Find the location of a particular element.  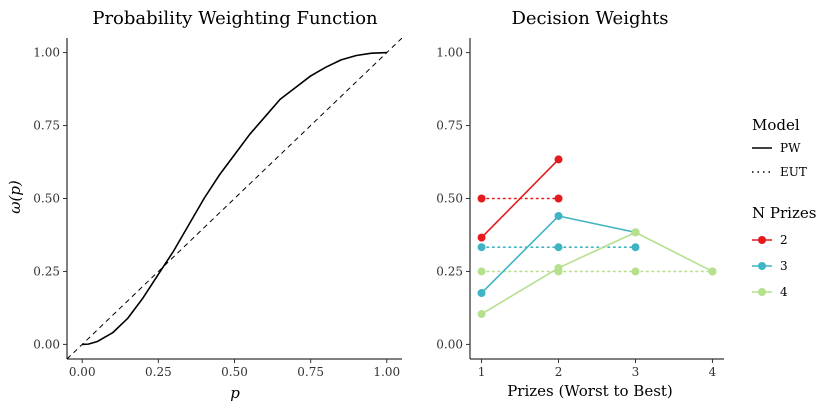

series-line-4-pw is located at coordinates (597, 273).